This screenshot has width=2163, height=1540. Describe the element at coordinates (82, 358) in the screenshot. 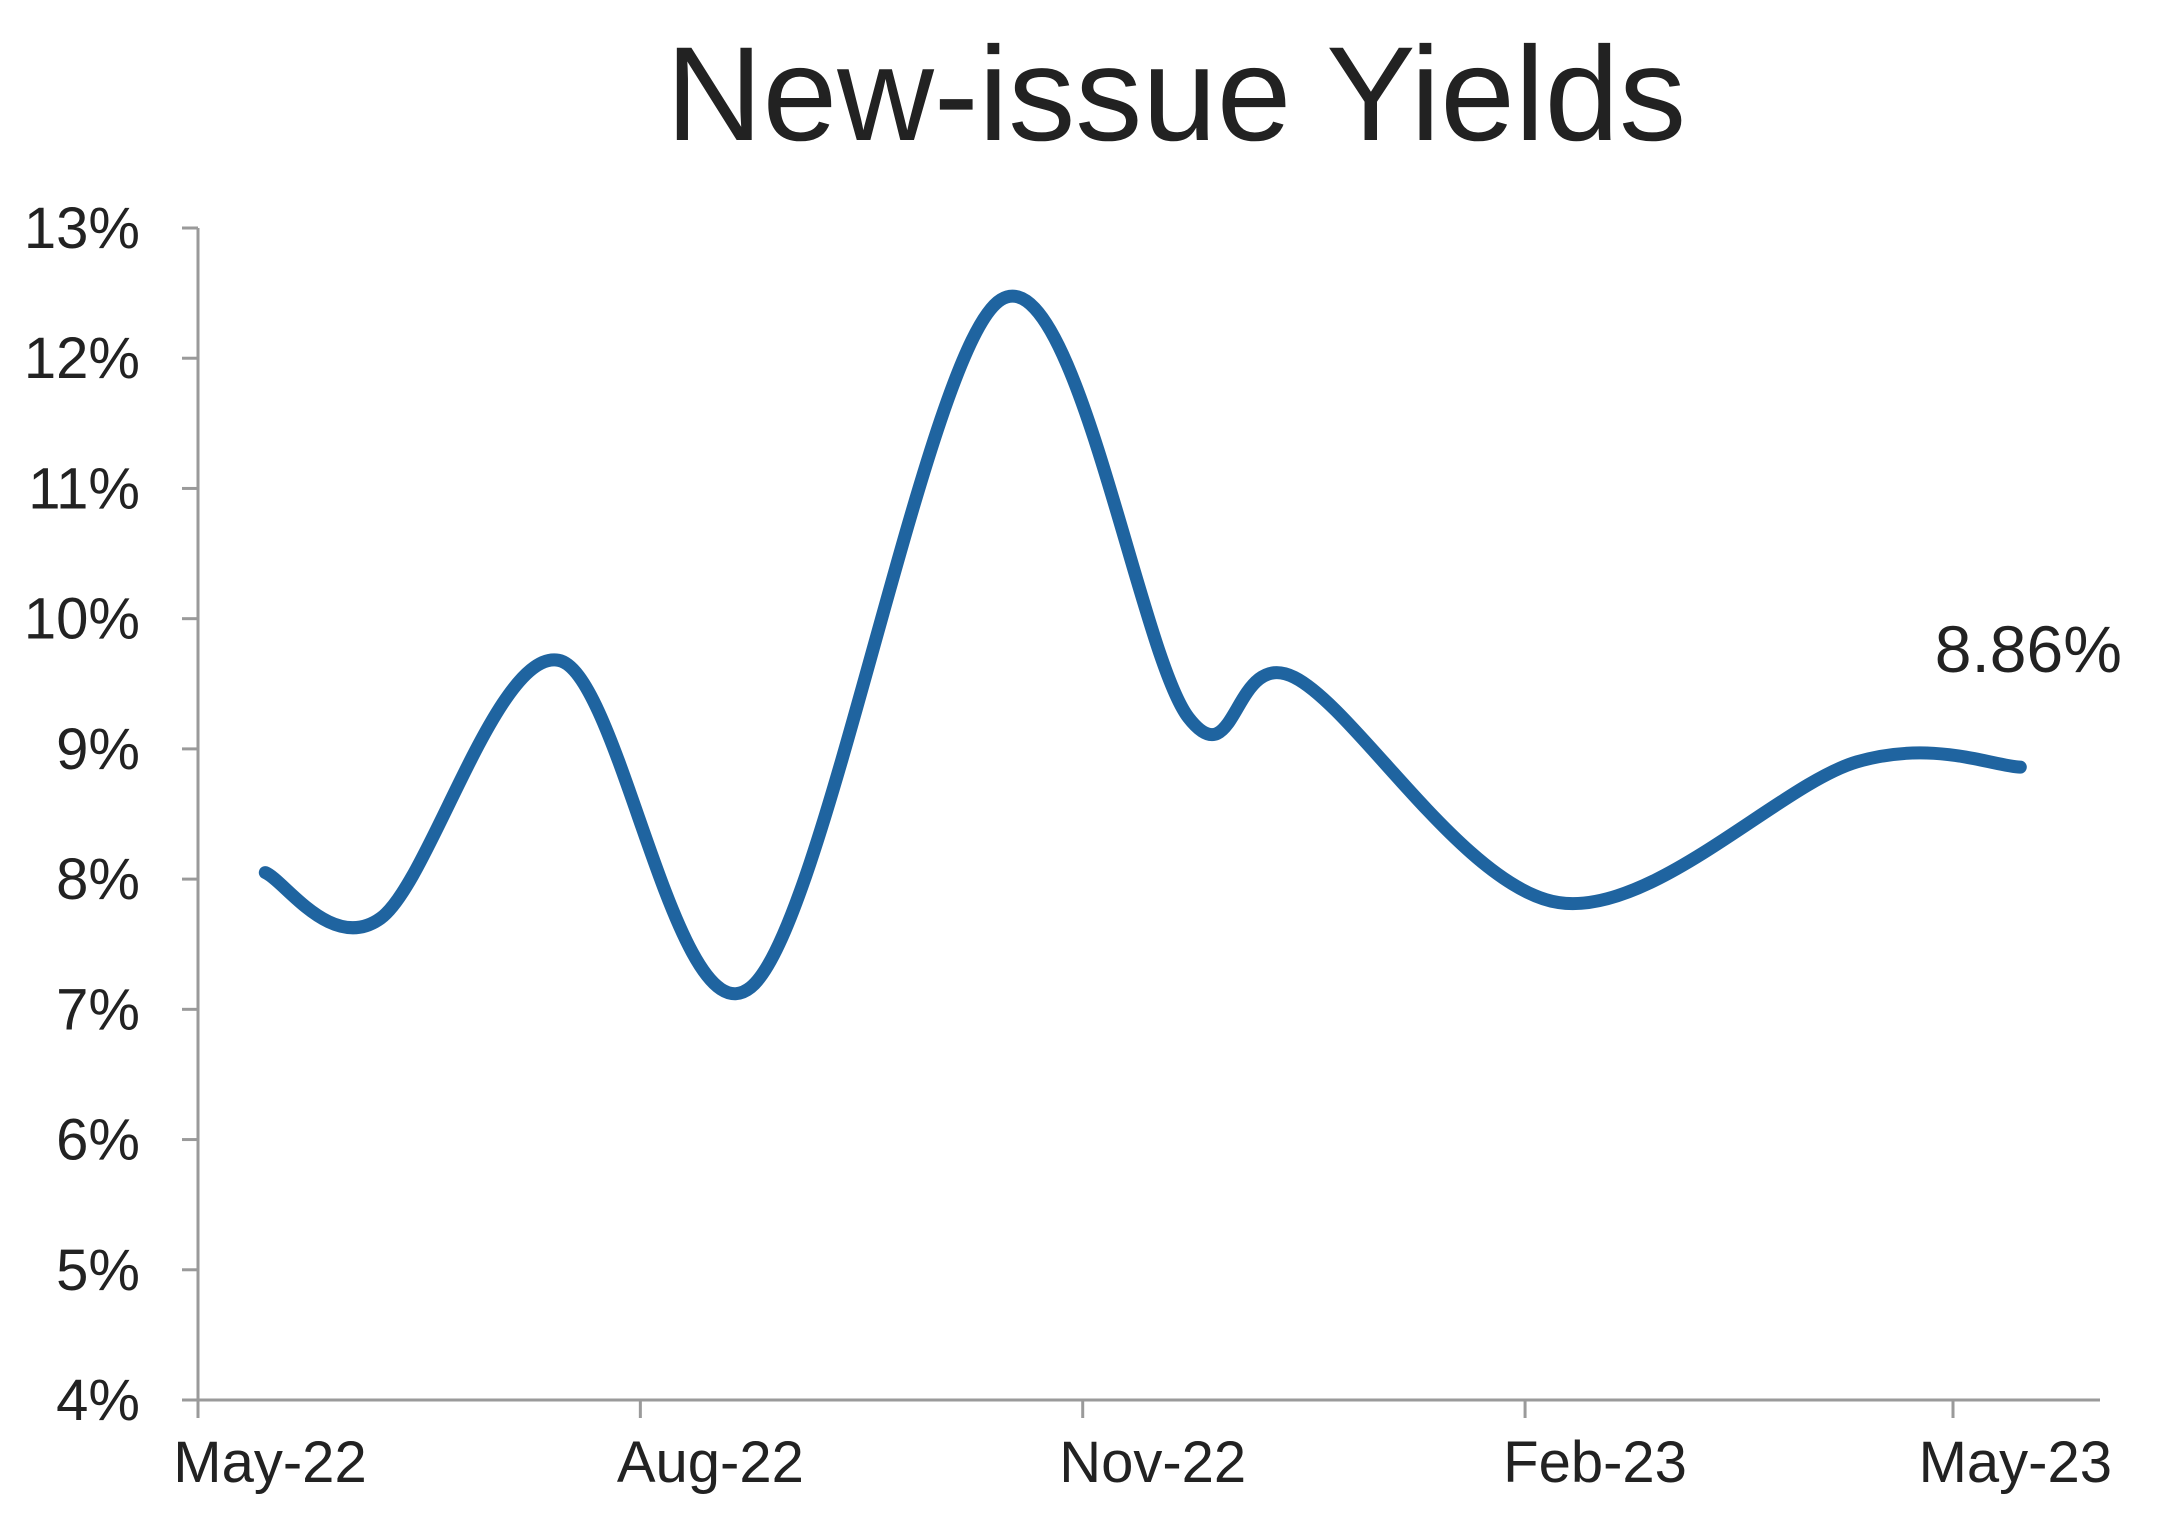

I see `y-tick-label: 12%` at that location.